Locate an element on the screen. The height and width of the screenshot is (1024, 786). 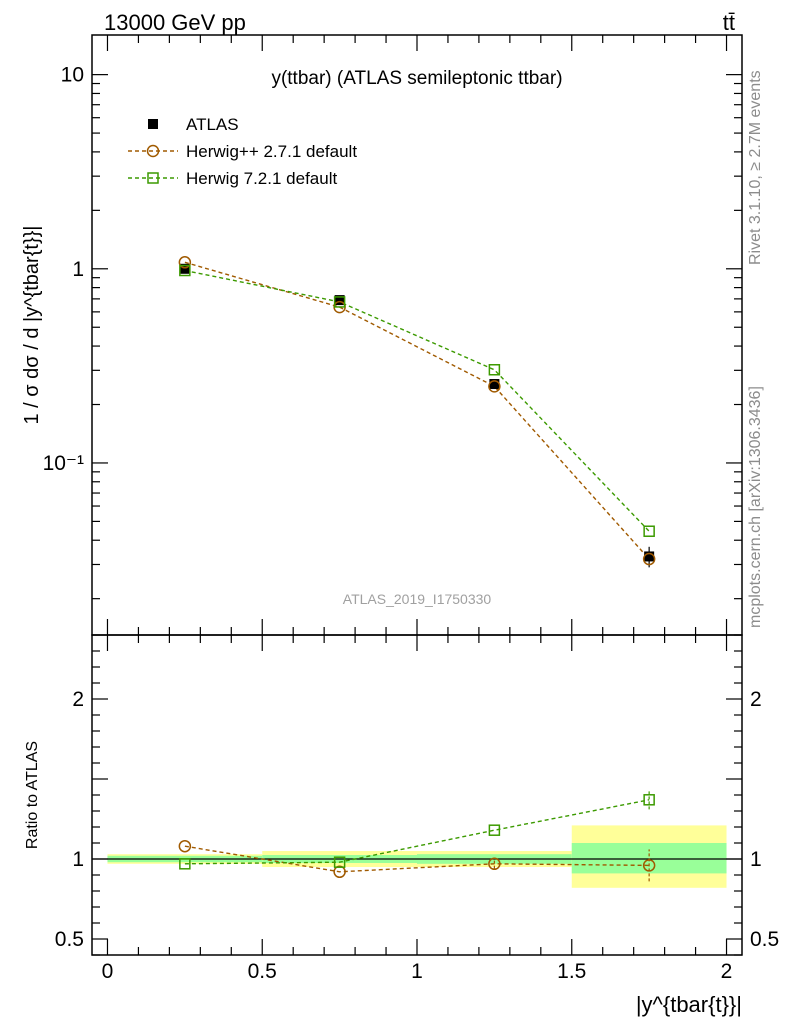
plot-title: y(ttbar) (ATLAS semileptonic ttbar) is located at coordinates (416, 78).